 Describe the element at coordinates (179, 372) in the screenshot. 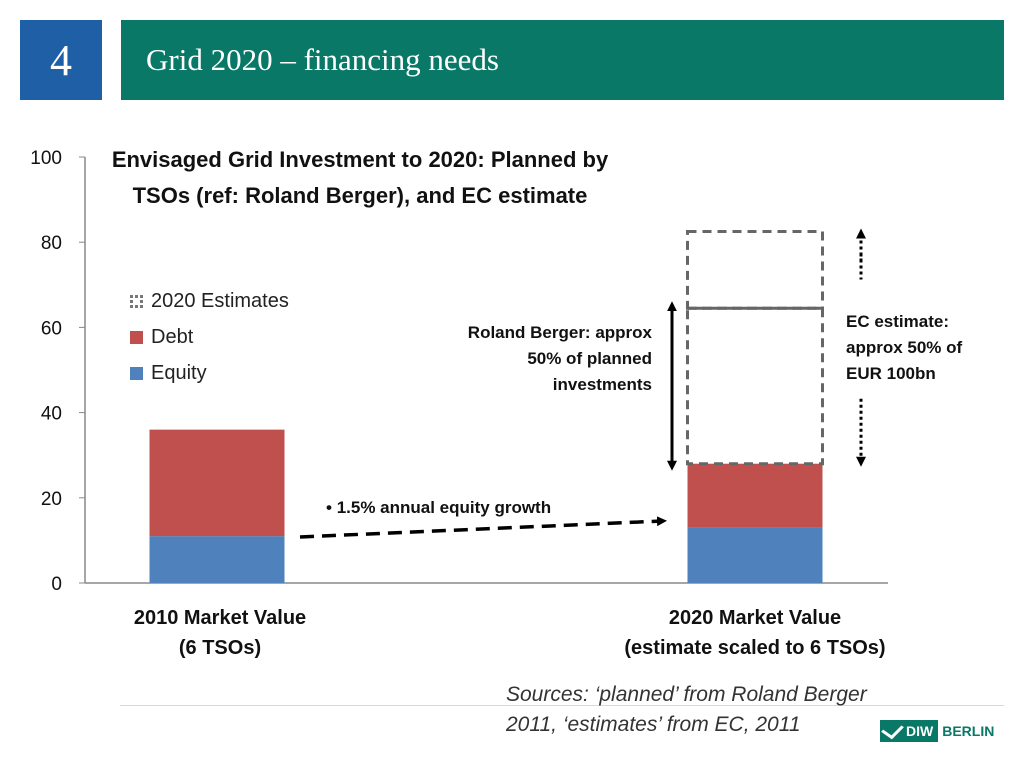

I see `legend-label-equity: Equity` at that location.